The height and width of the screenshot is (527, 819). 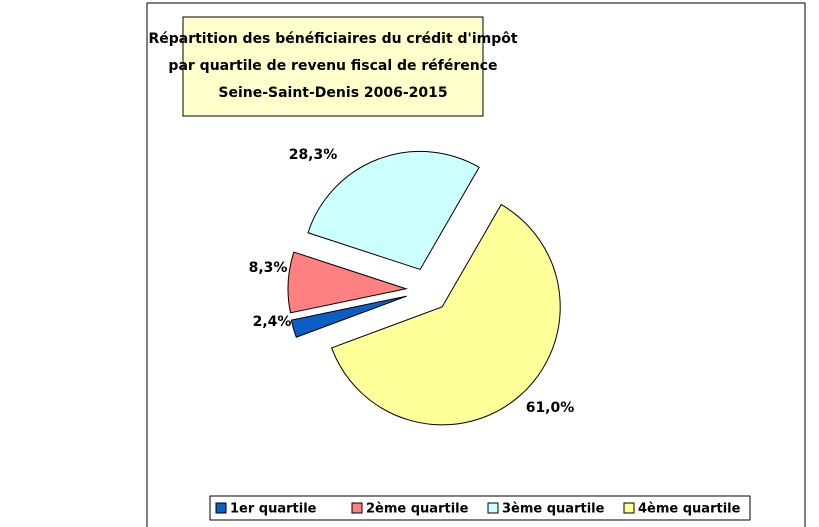 I want to click on legend-label: 3ème quartile, so click(x=553, y=509).